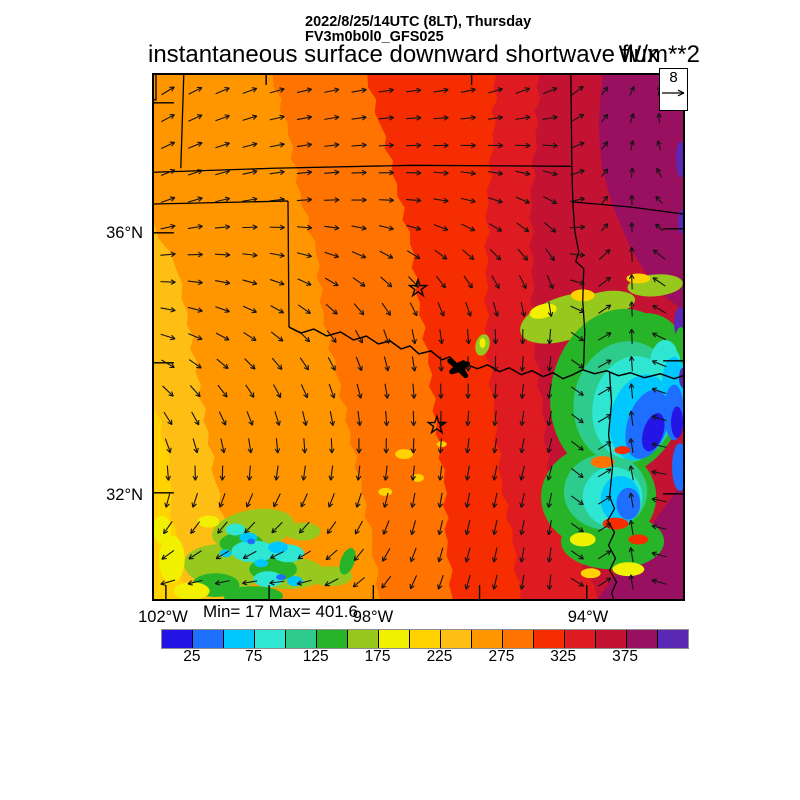  I want to click on lon-tick-label: 98°W, so click(373, 617).